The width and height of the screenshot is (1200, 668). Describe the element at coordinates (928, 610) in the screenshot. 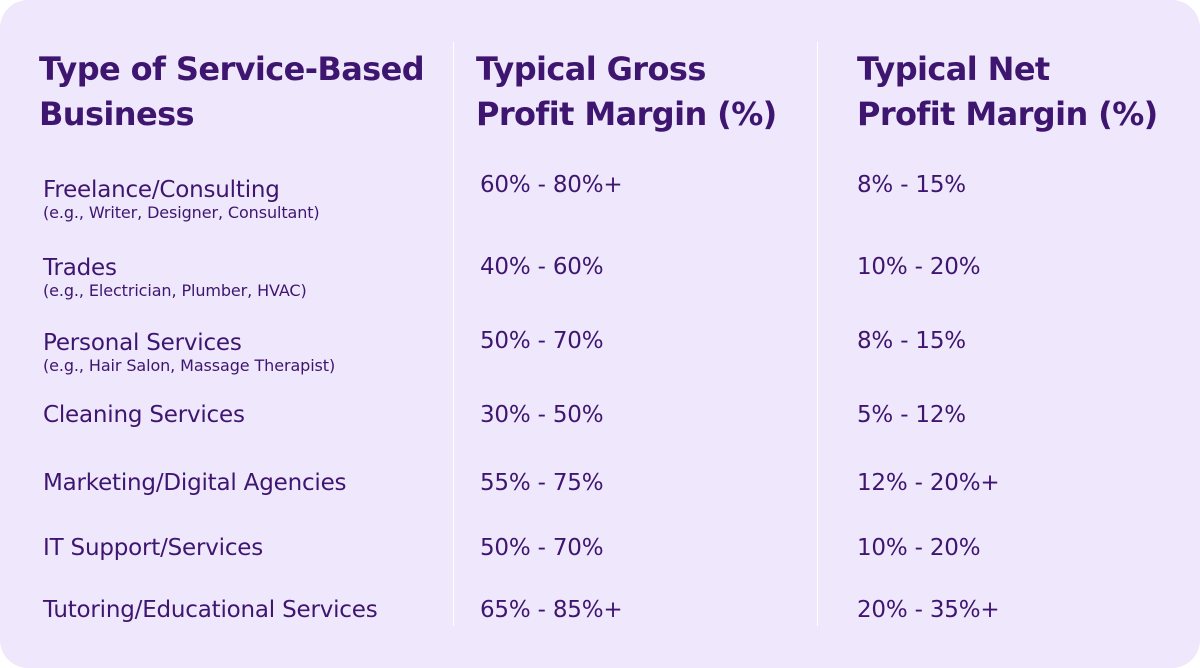

I see `net-margin-value: 20% - 35%+` at that location.